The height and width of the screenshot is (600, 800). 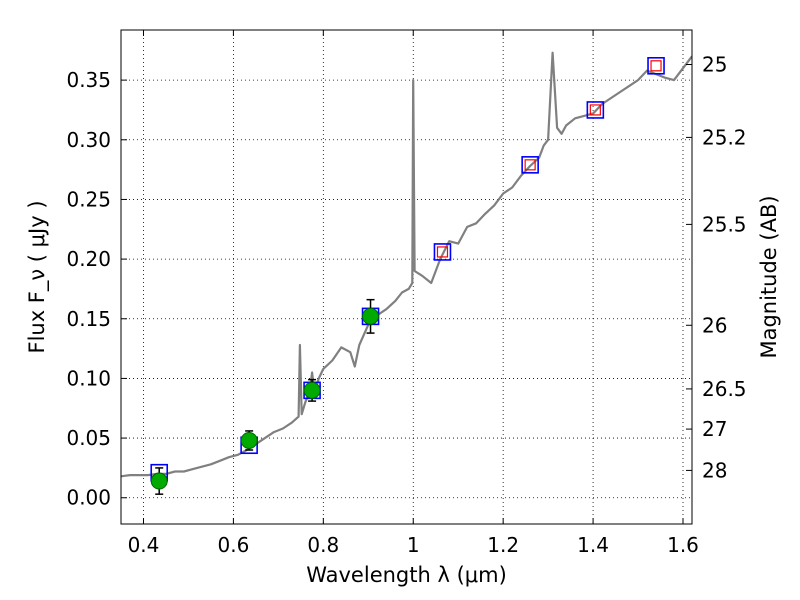 I want to click on magnitude-axis-label: Magnitude (AB), so click(x=769, y=276).